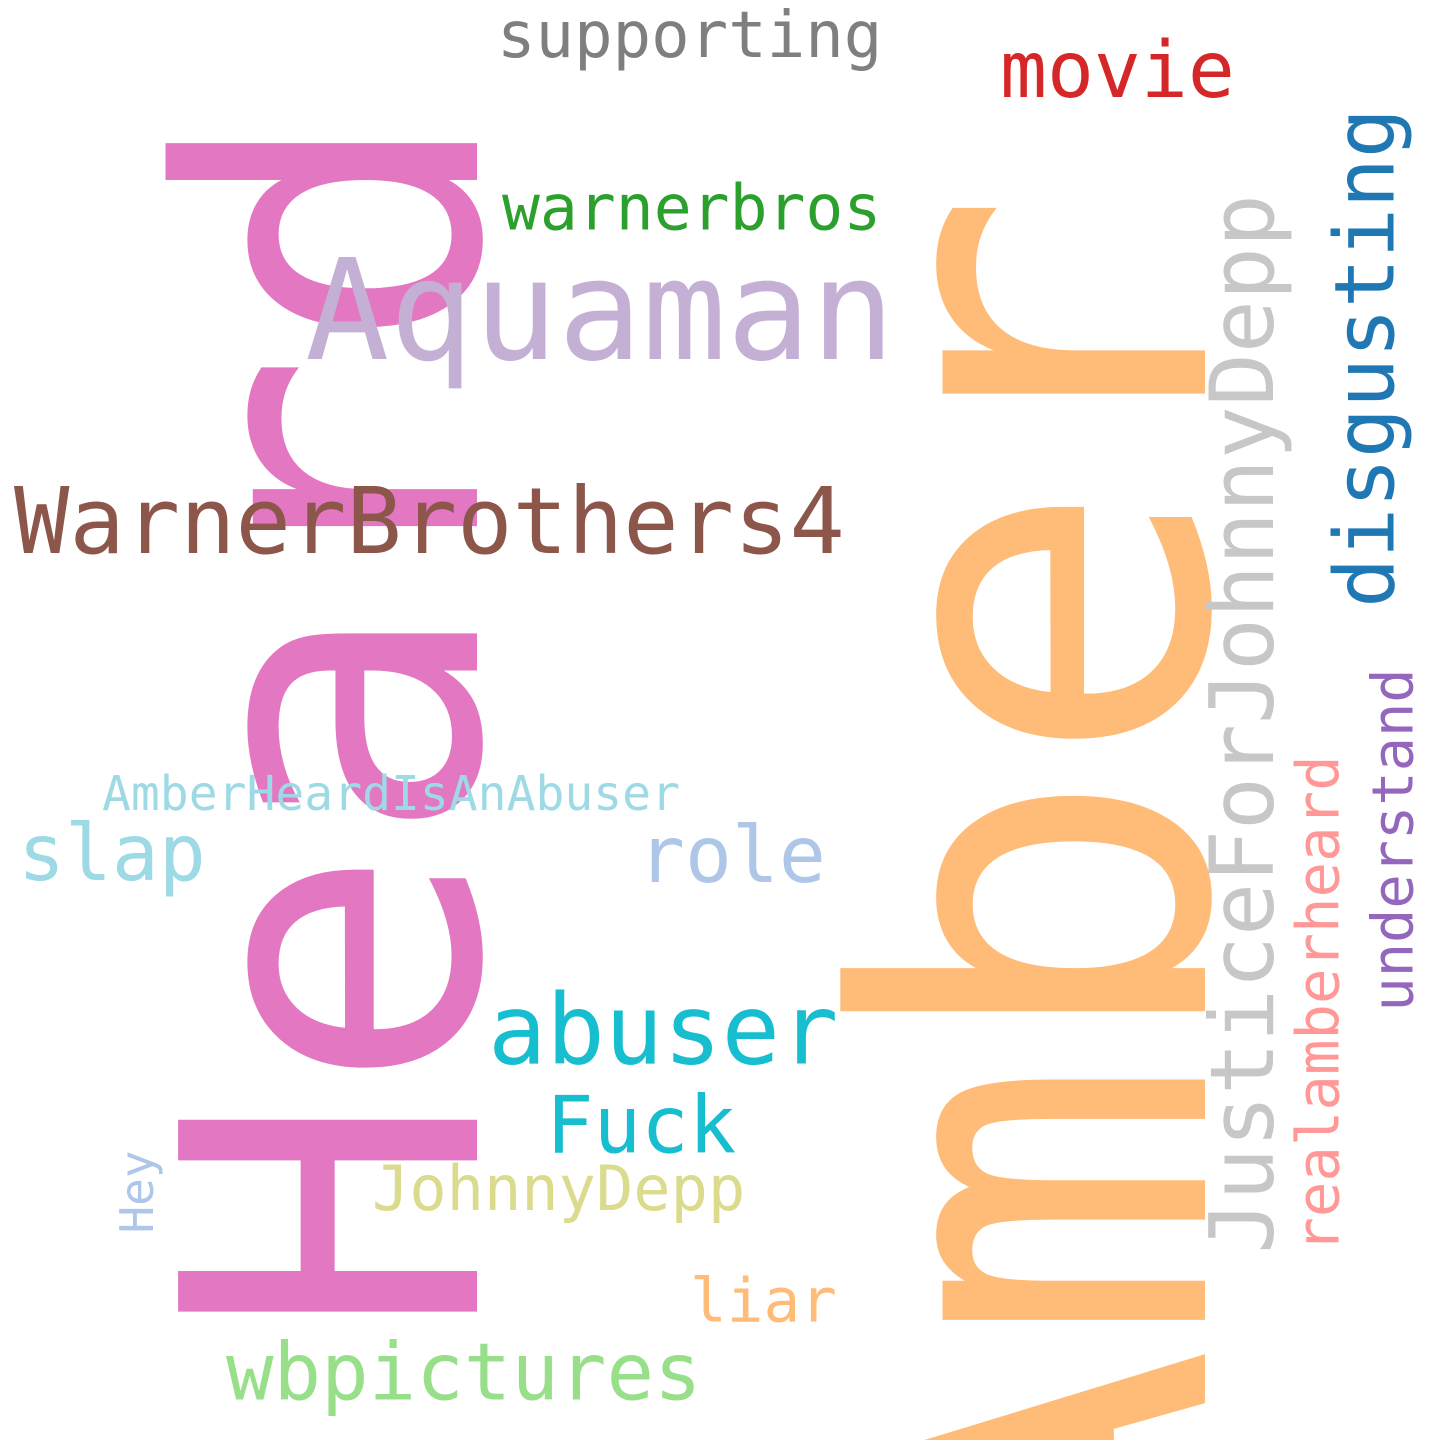 This screenshot has width=1440, height=1440. I want to click on word-amberheardisanabuser: AmberHeardIsAnAbuser, so click(391, 794).